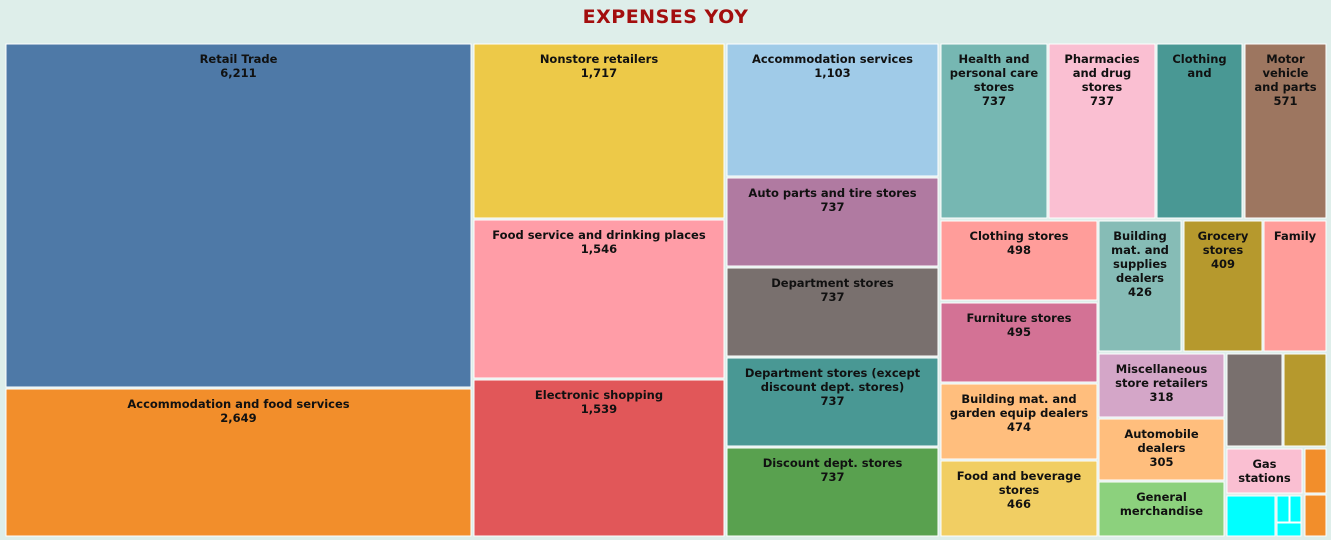 Image resolution: width=1331 pixels, height=540 pixels. I want to click on tile-label-miscellaneous-store-retailers: Miscellaneous store retailers 318, so click(1161, 383).